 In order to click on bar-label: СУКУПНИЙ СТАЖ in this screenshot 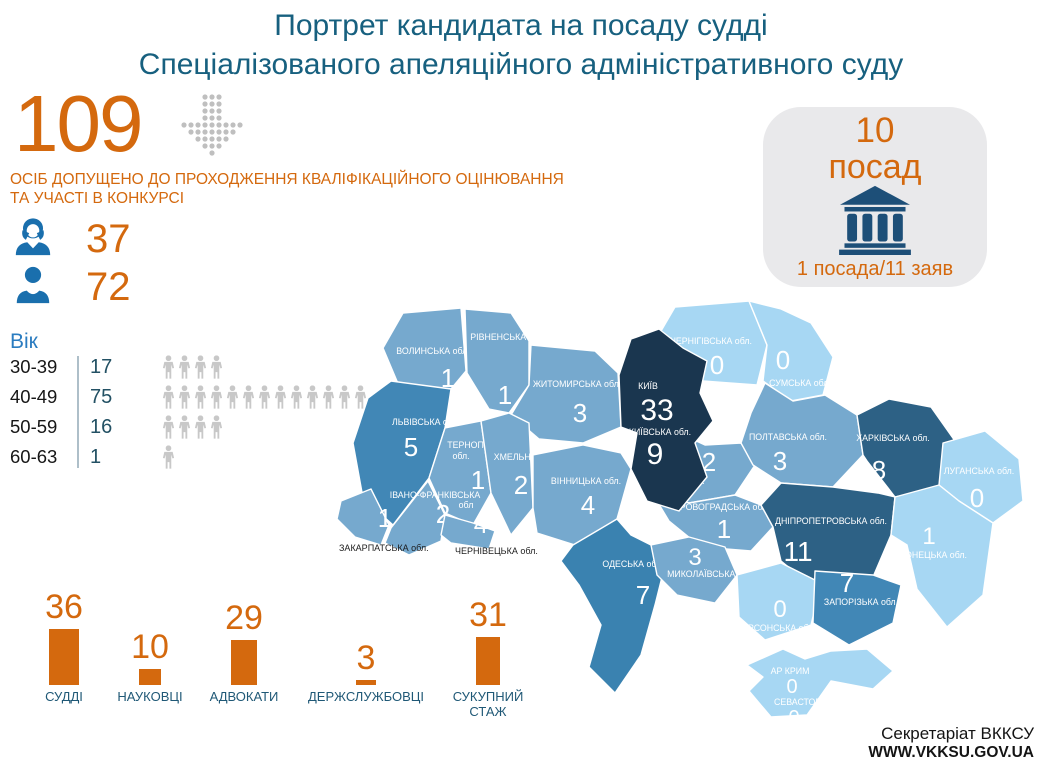, I will do `click(488, 704)`.